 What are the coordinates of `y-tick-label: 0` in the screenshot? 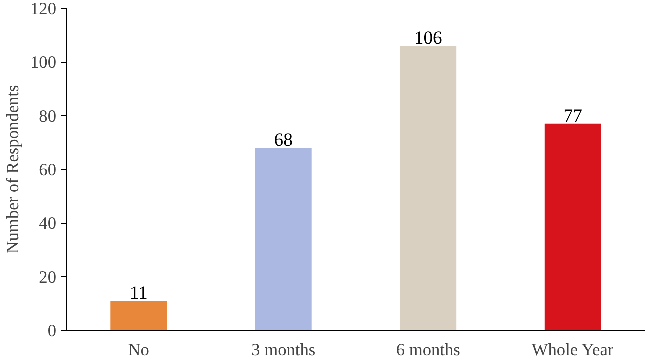 It's located at (52, 331).